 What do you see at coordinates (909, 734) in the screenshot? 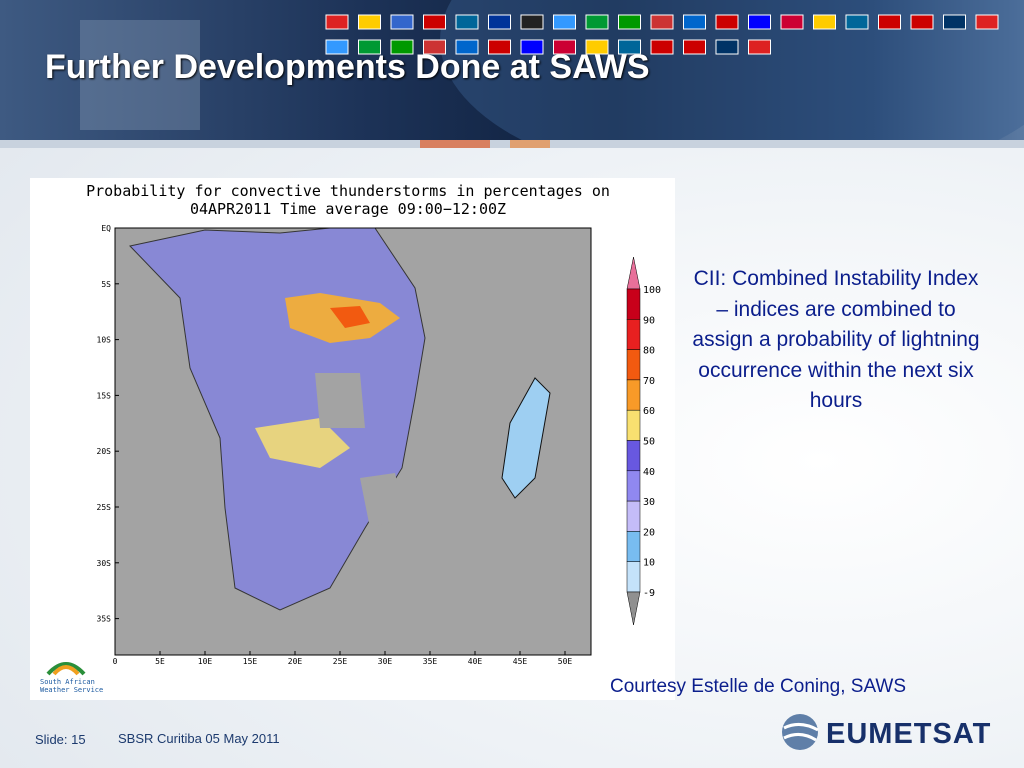
I see `eumetsat-logo: EUMETSAT` at bounding box center [909, 734].